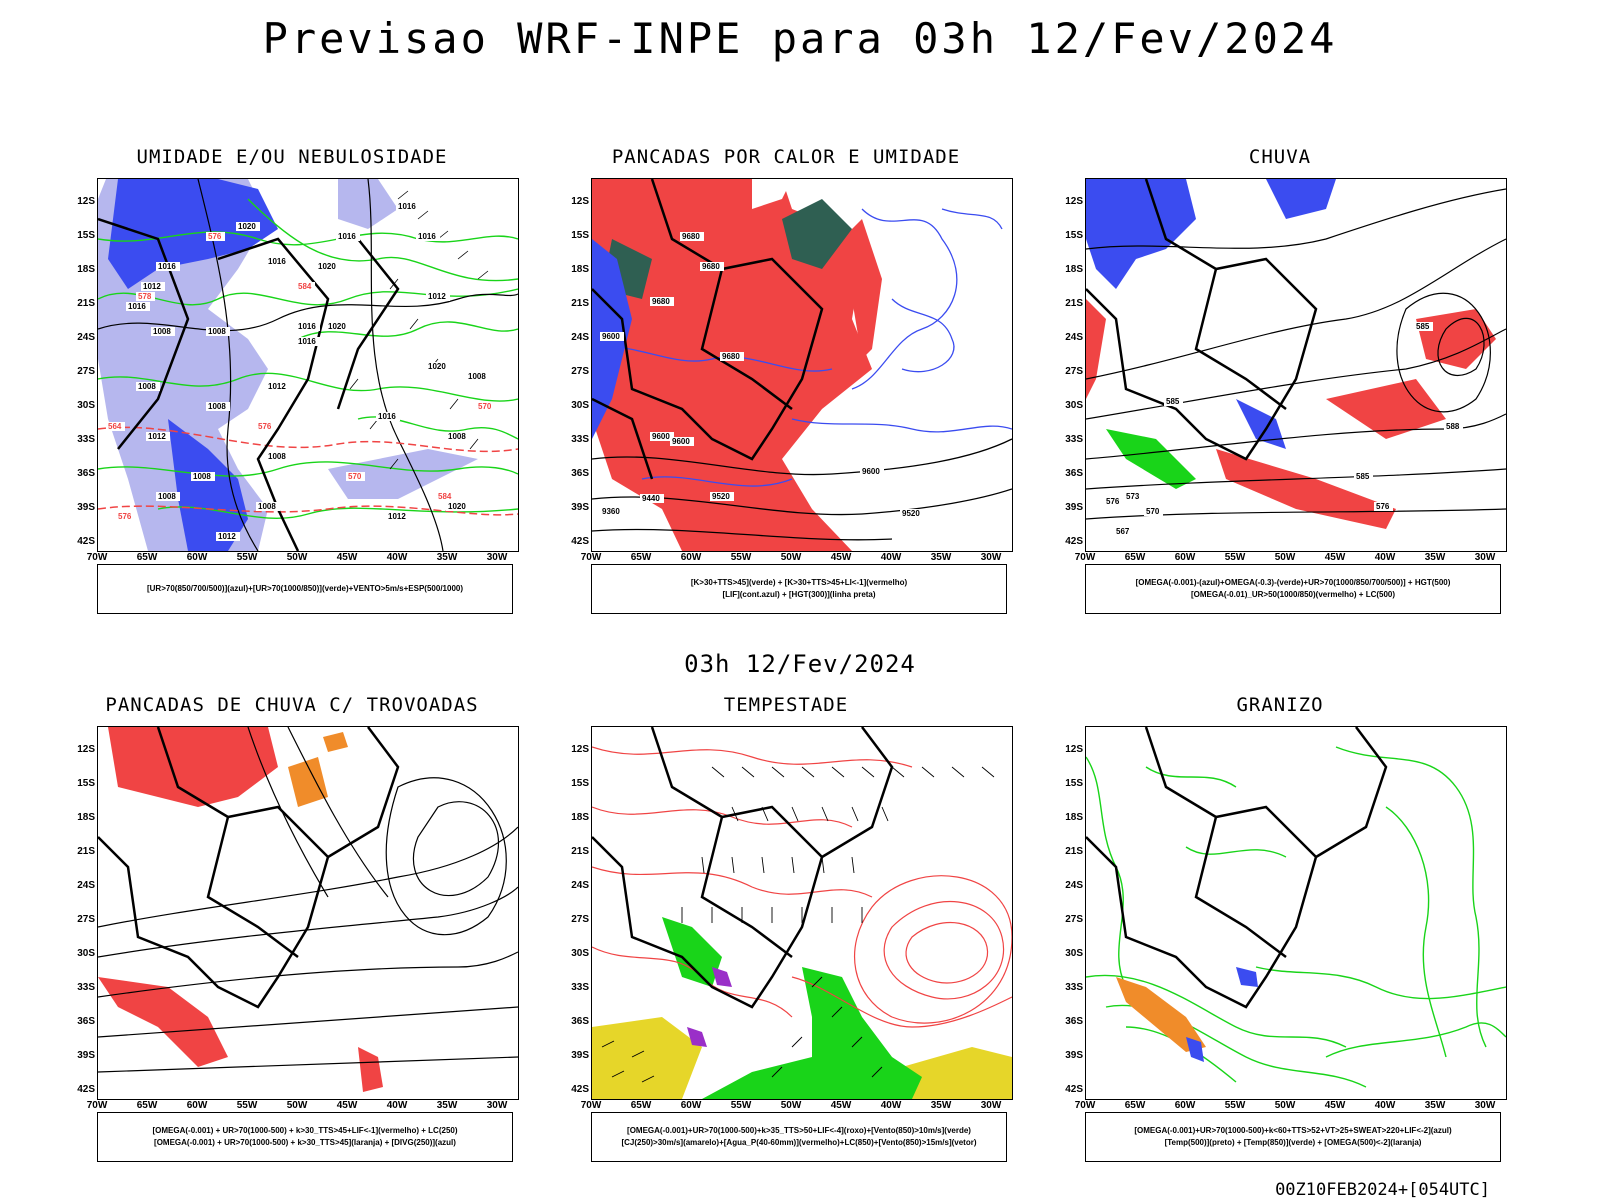 The height and width of the screenshot is (1200, 1600). I want to click on lon-label: 55W, so click(741, 1105).